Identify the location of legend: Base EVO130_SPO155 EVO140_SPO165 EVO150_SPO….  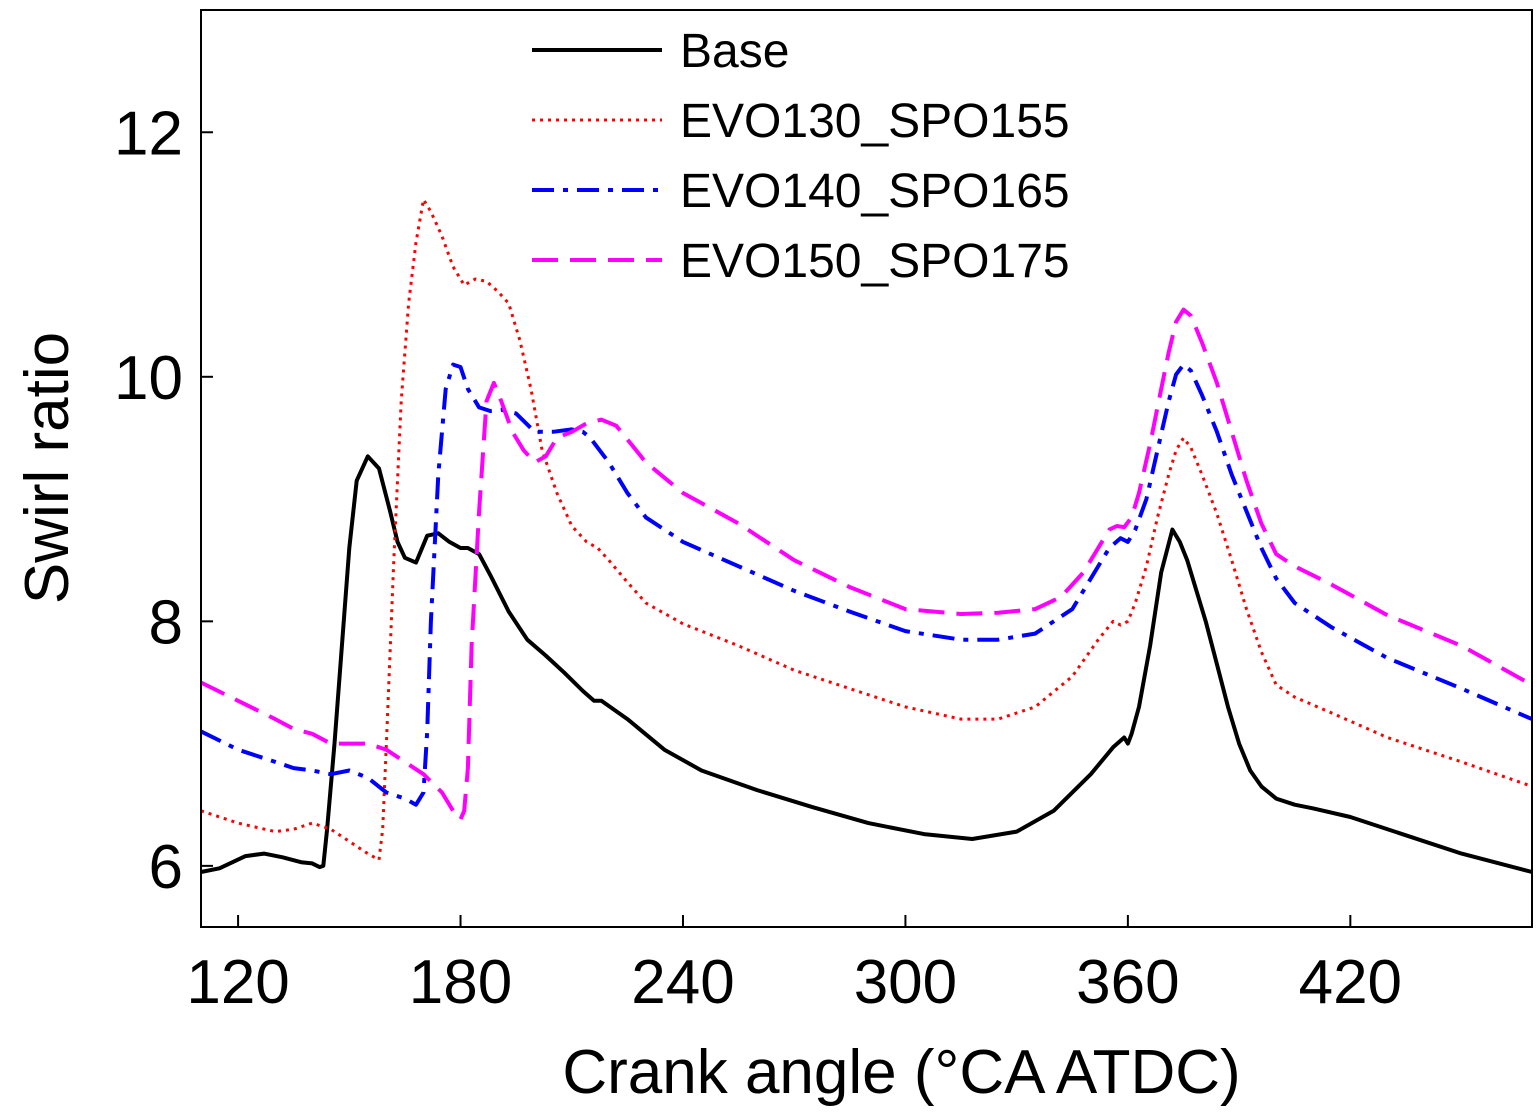
(801, 156).